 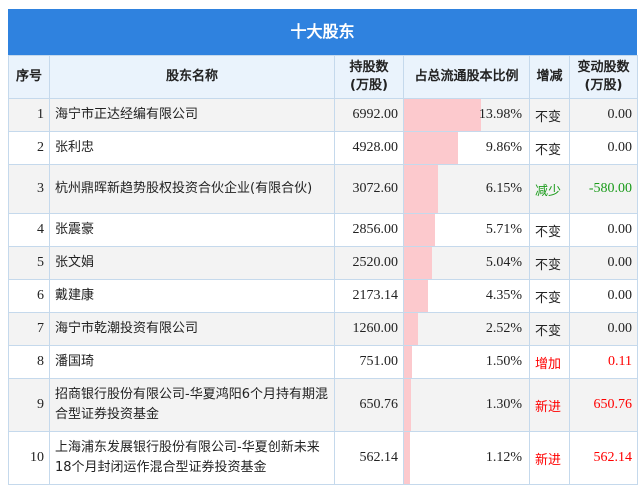 I want to click on ratio-cell: 13.98%, so click(x=466, y=115).